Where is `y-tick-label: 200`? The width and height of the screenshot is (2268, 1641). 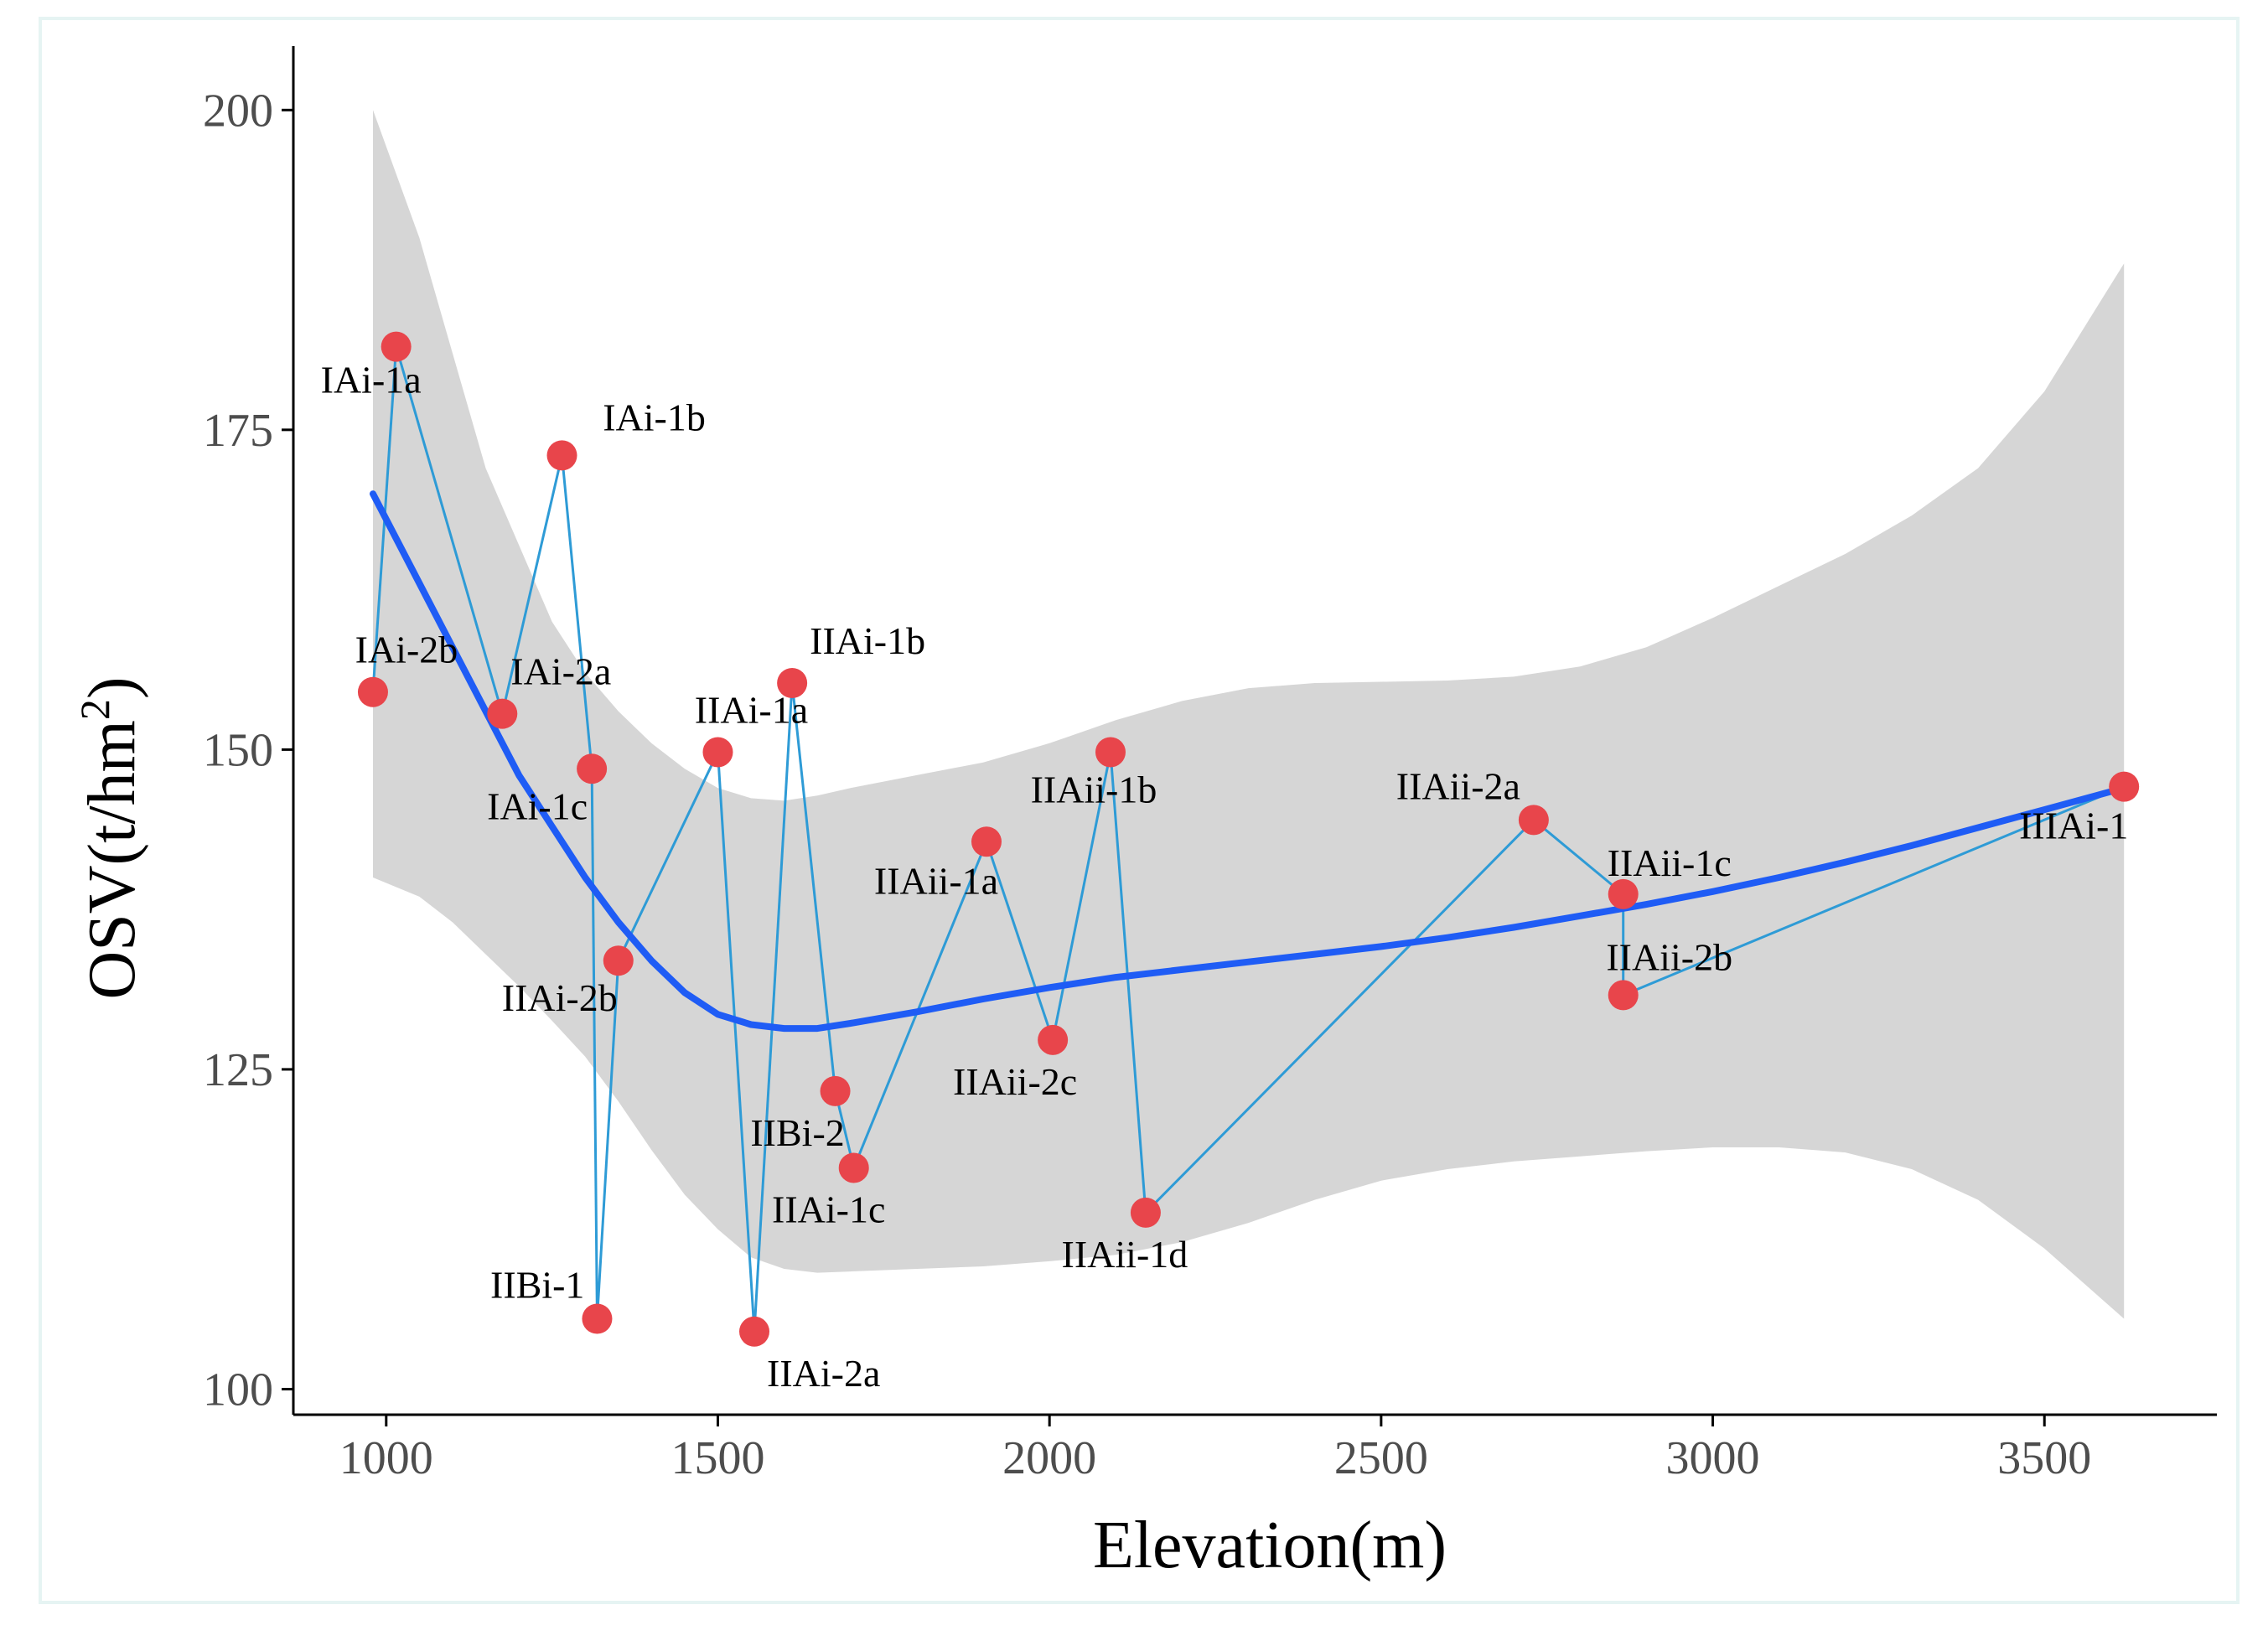
y-tick-label: 200 is located at coordinates (238, 111).